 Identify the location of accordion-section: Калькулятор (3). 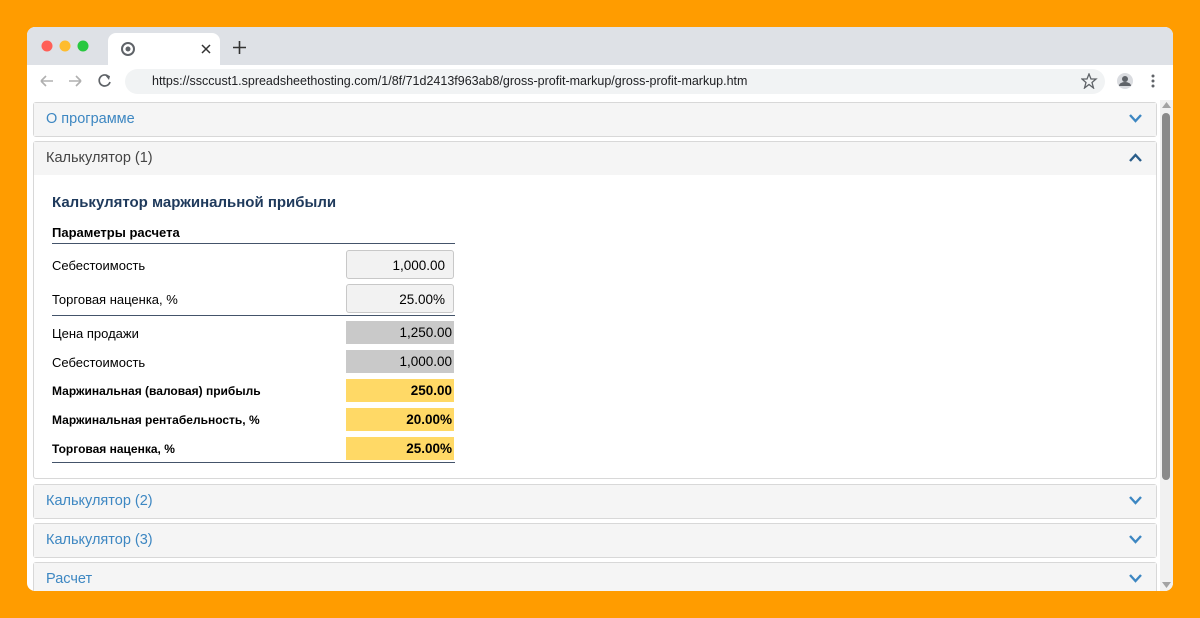
(595, 540).